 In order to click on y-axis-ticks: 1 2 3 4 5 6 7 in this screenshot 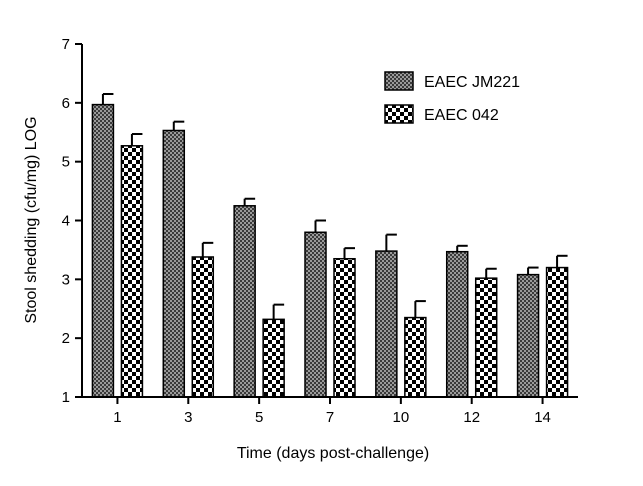, I will do `click(72, 221)`.